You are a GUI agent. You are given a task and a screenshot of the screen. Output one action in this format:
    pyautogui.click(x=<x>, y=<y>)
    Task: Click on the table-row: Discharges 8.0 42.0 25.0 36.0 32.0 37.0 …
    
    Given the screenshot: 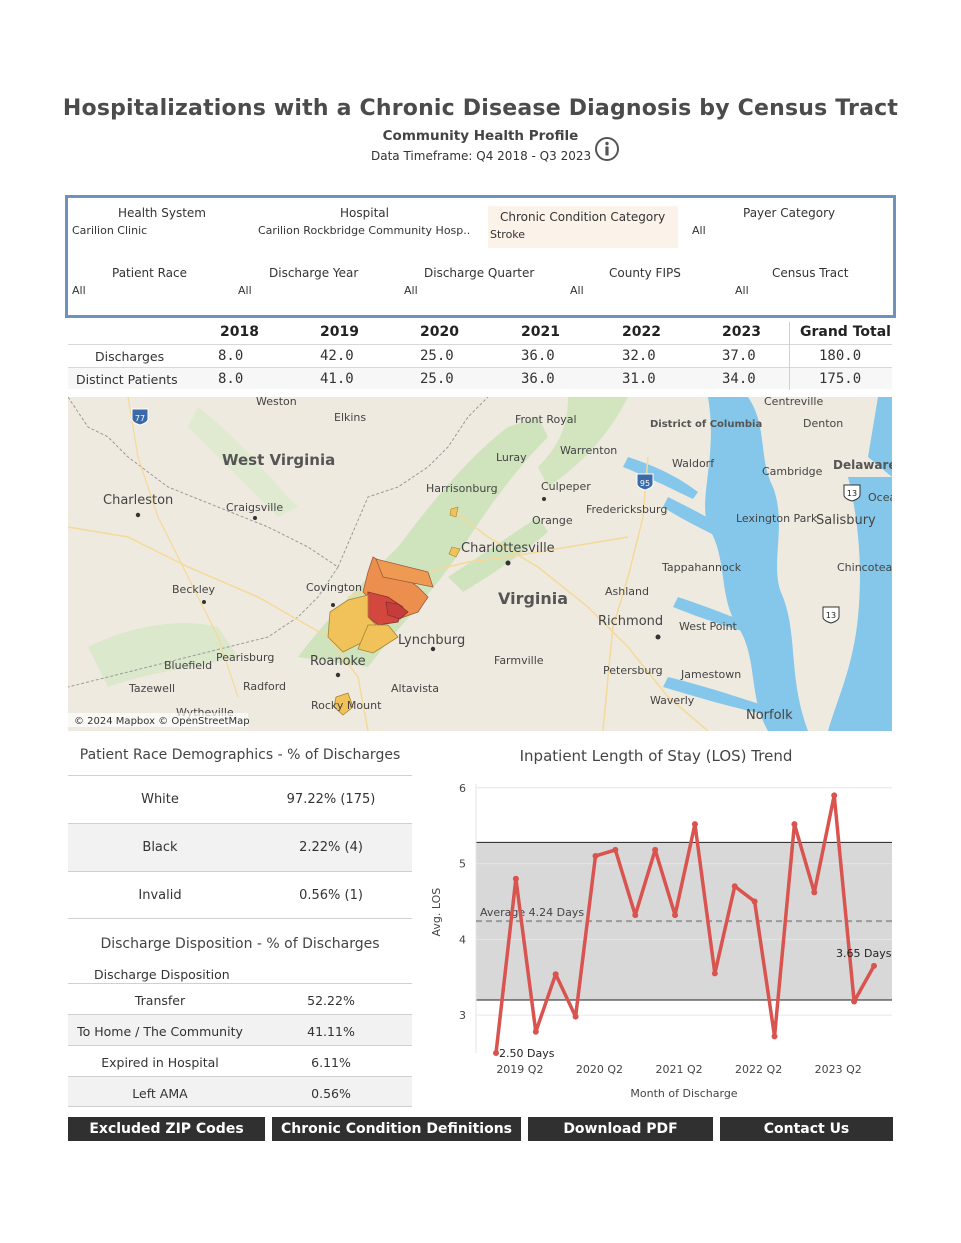 What is the action you would take?
    pyautogui.click(x=480, y=355)
    